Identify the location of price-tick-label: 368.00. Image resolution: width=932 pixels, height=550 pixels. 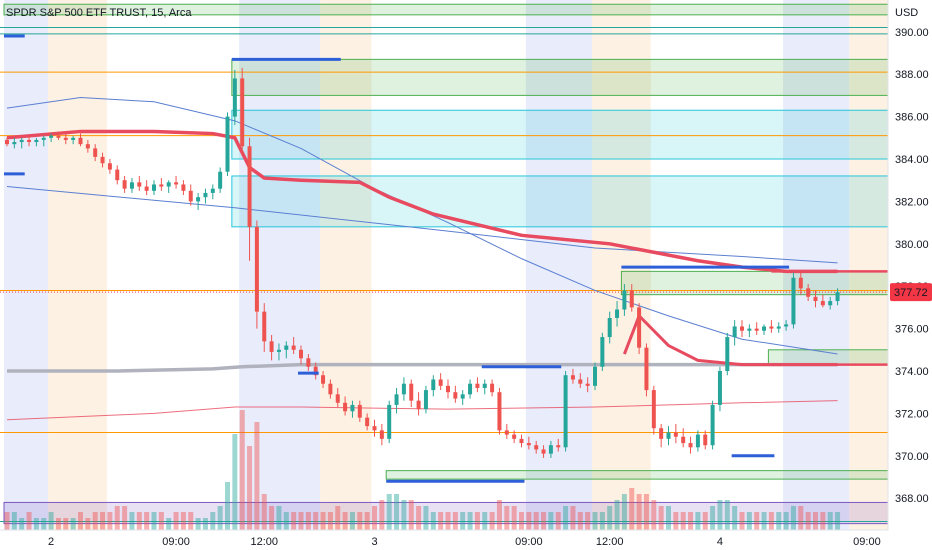
(912, 499).